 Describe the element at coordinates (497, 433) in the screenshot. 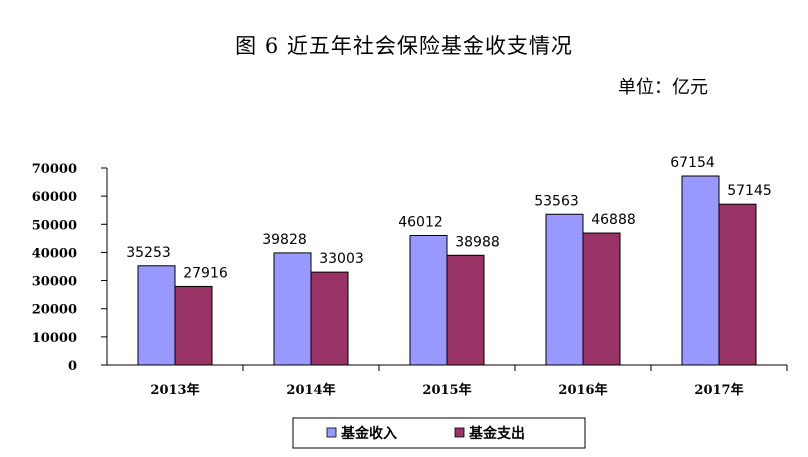

I see `legend-label-expense: 基金支出` at that location.